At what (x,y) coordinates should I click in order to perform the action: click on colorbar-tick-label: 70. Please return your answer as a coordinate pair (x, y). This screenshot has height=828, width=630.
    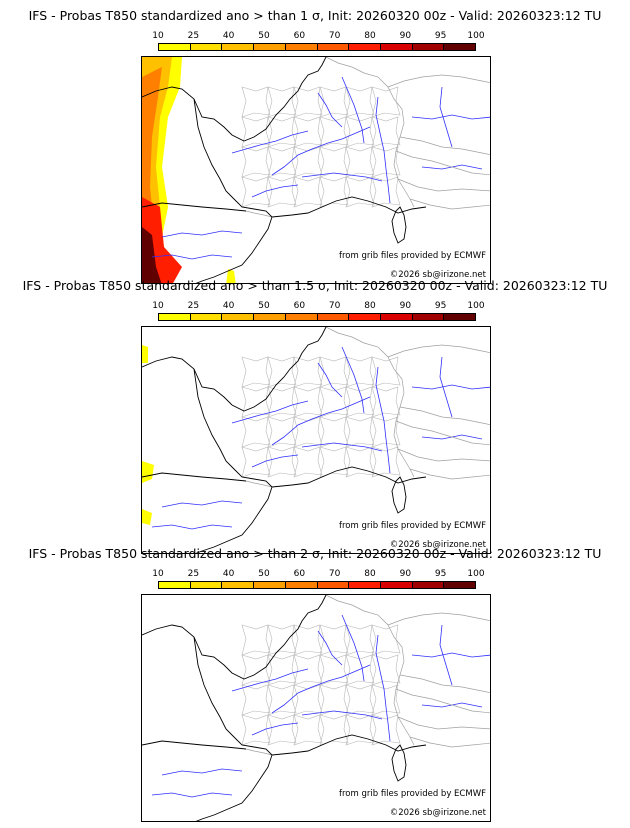
    Looking at the image, I should click on (334, 574).